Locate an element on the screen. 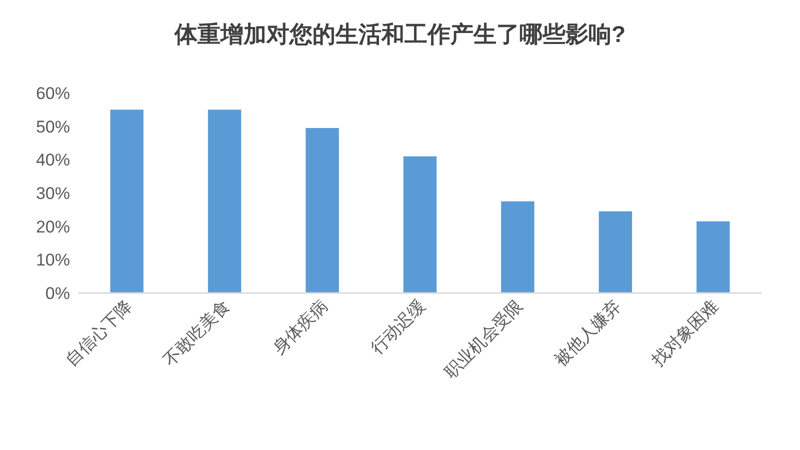 The width and height of the screenshot is (800, 450). x-tick-label: 职业机会受限 is located at coordinates (483, 339).